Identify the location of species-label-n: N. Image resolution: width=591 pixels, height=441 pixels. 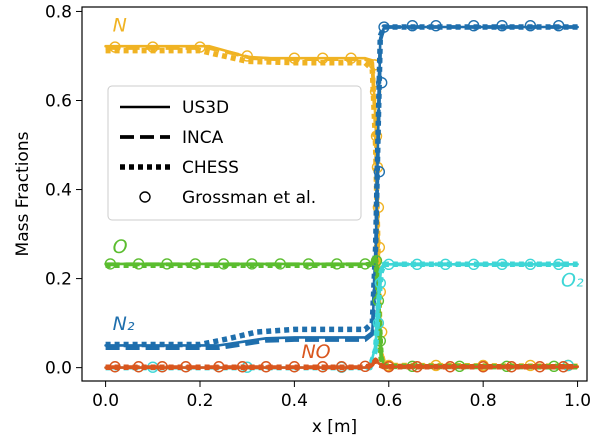
(120, 25).